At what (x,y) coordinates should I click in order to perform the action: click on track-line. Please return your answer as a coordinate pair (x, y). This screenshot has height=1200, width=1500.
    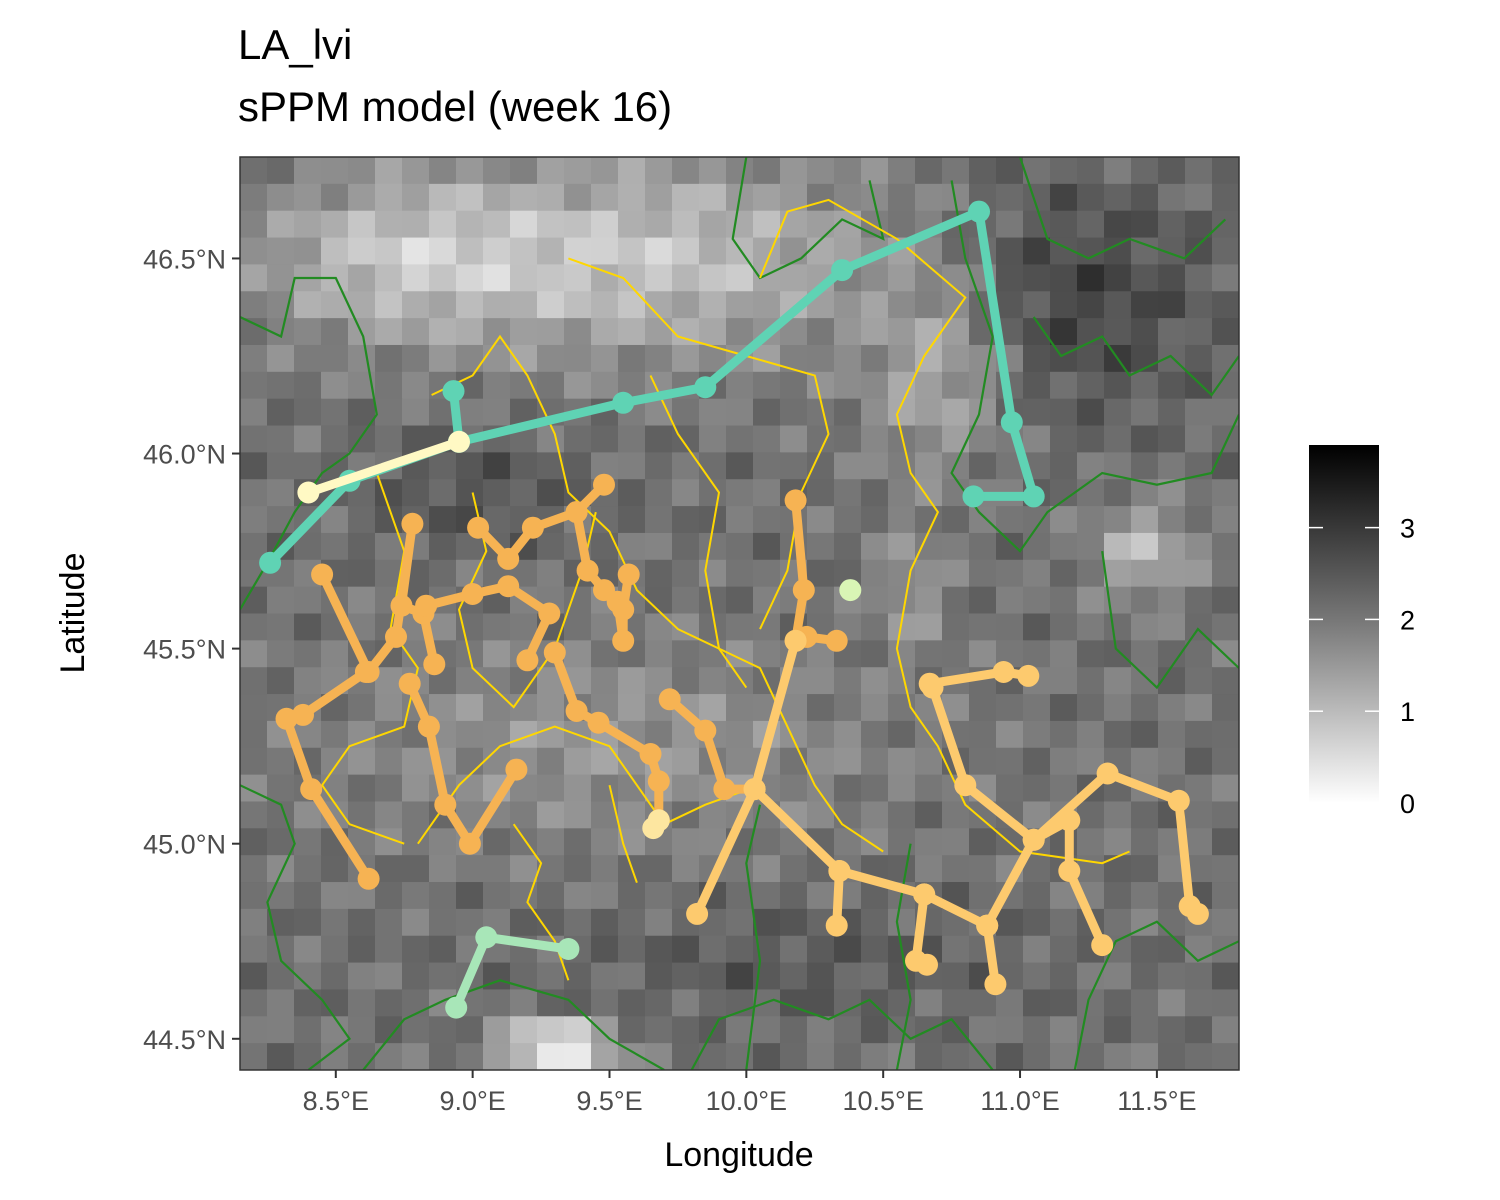
    Looking at the image, I should click on (383, 467).